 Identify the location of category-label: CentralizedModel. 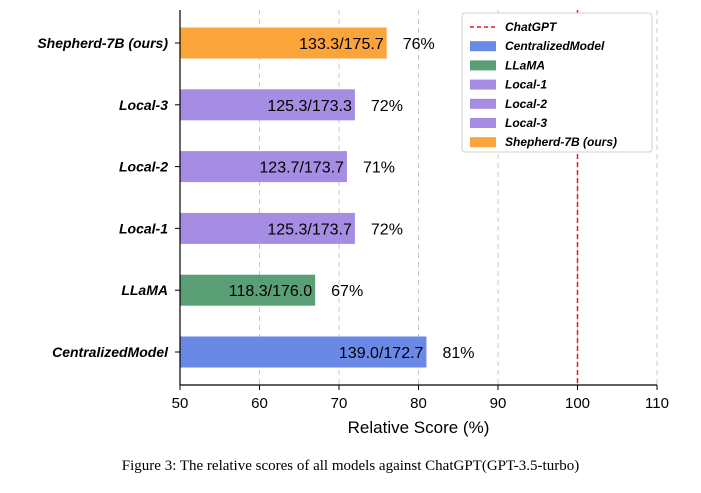
(110, 352).